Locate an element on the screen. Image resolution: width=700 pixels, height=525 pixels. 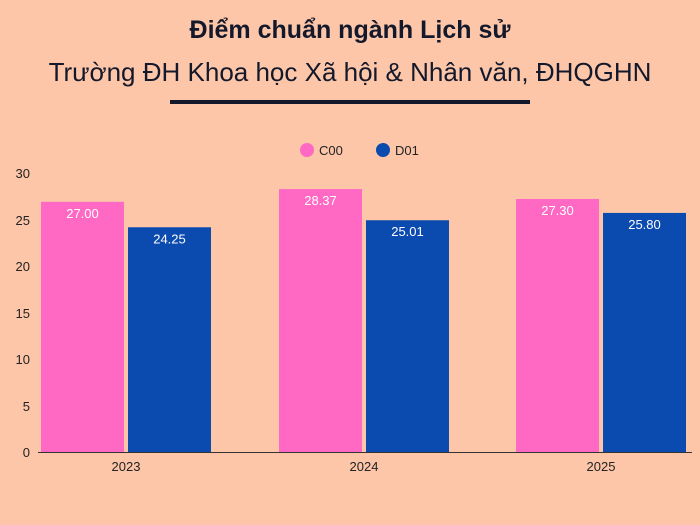
y-axis: 0 5 10 15 20 25 30 is located at coordinates (23, 313).